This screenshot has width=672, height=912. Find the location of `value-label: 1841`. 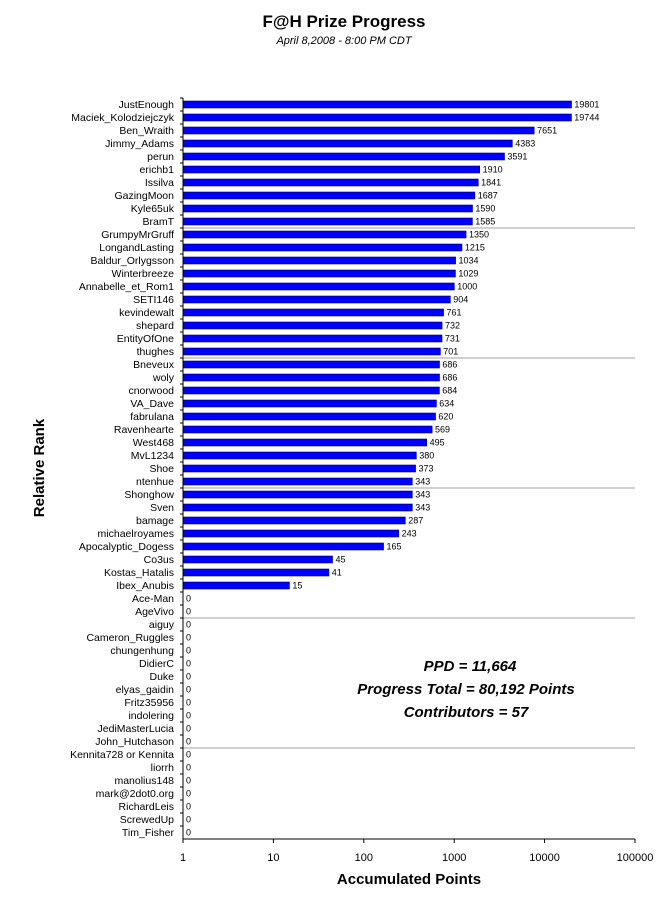

value-label: 1841 is located at coordinates (491, 183).